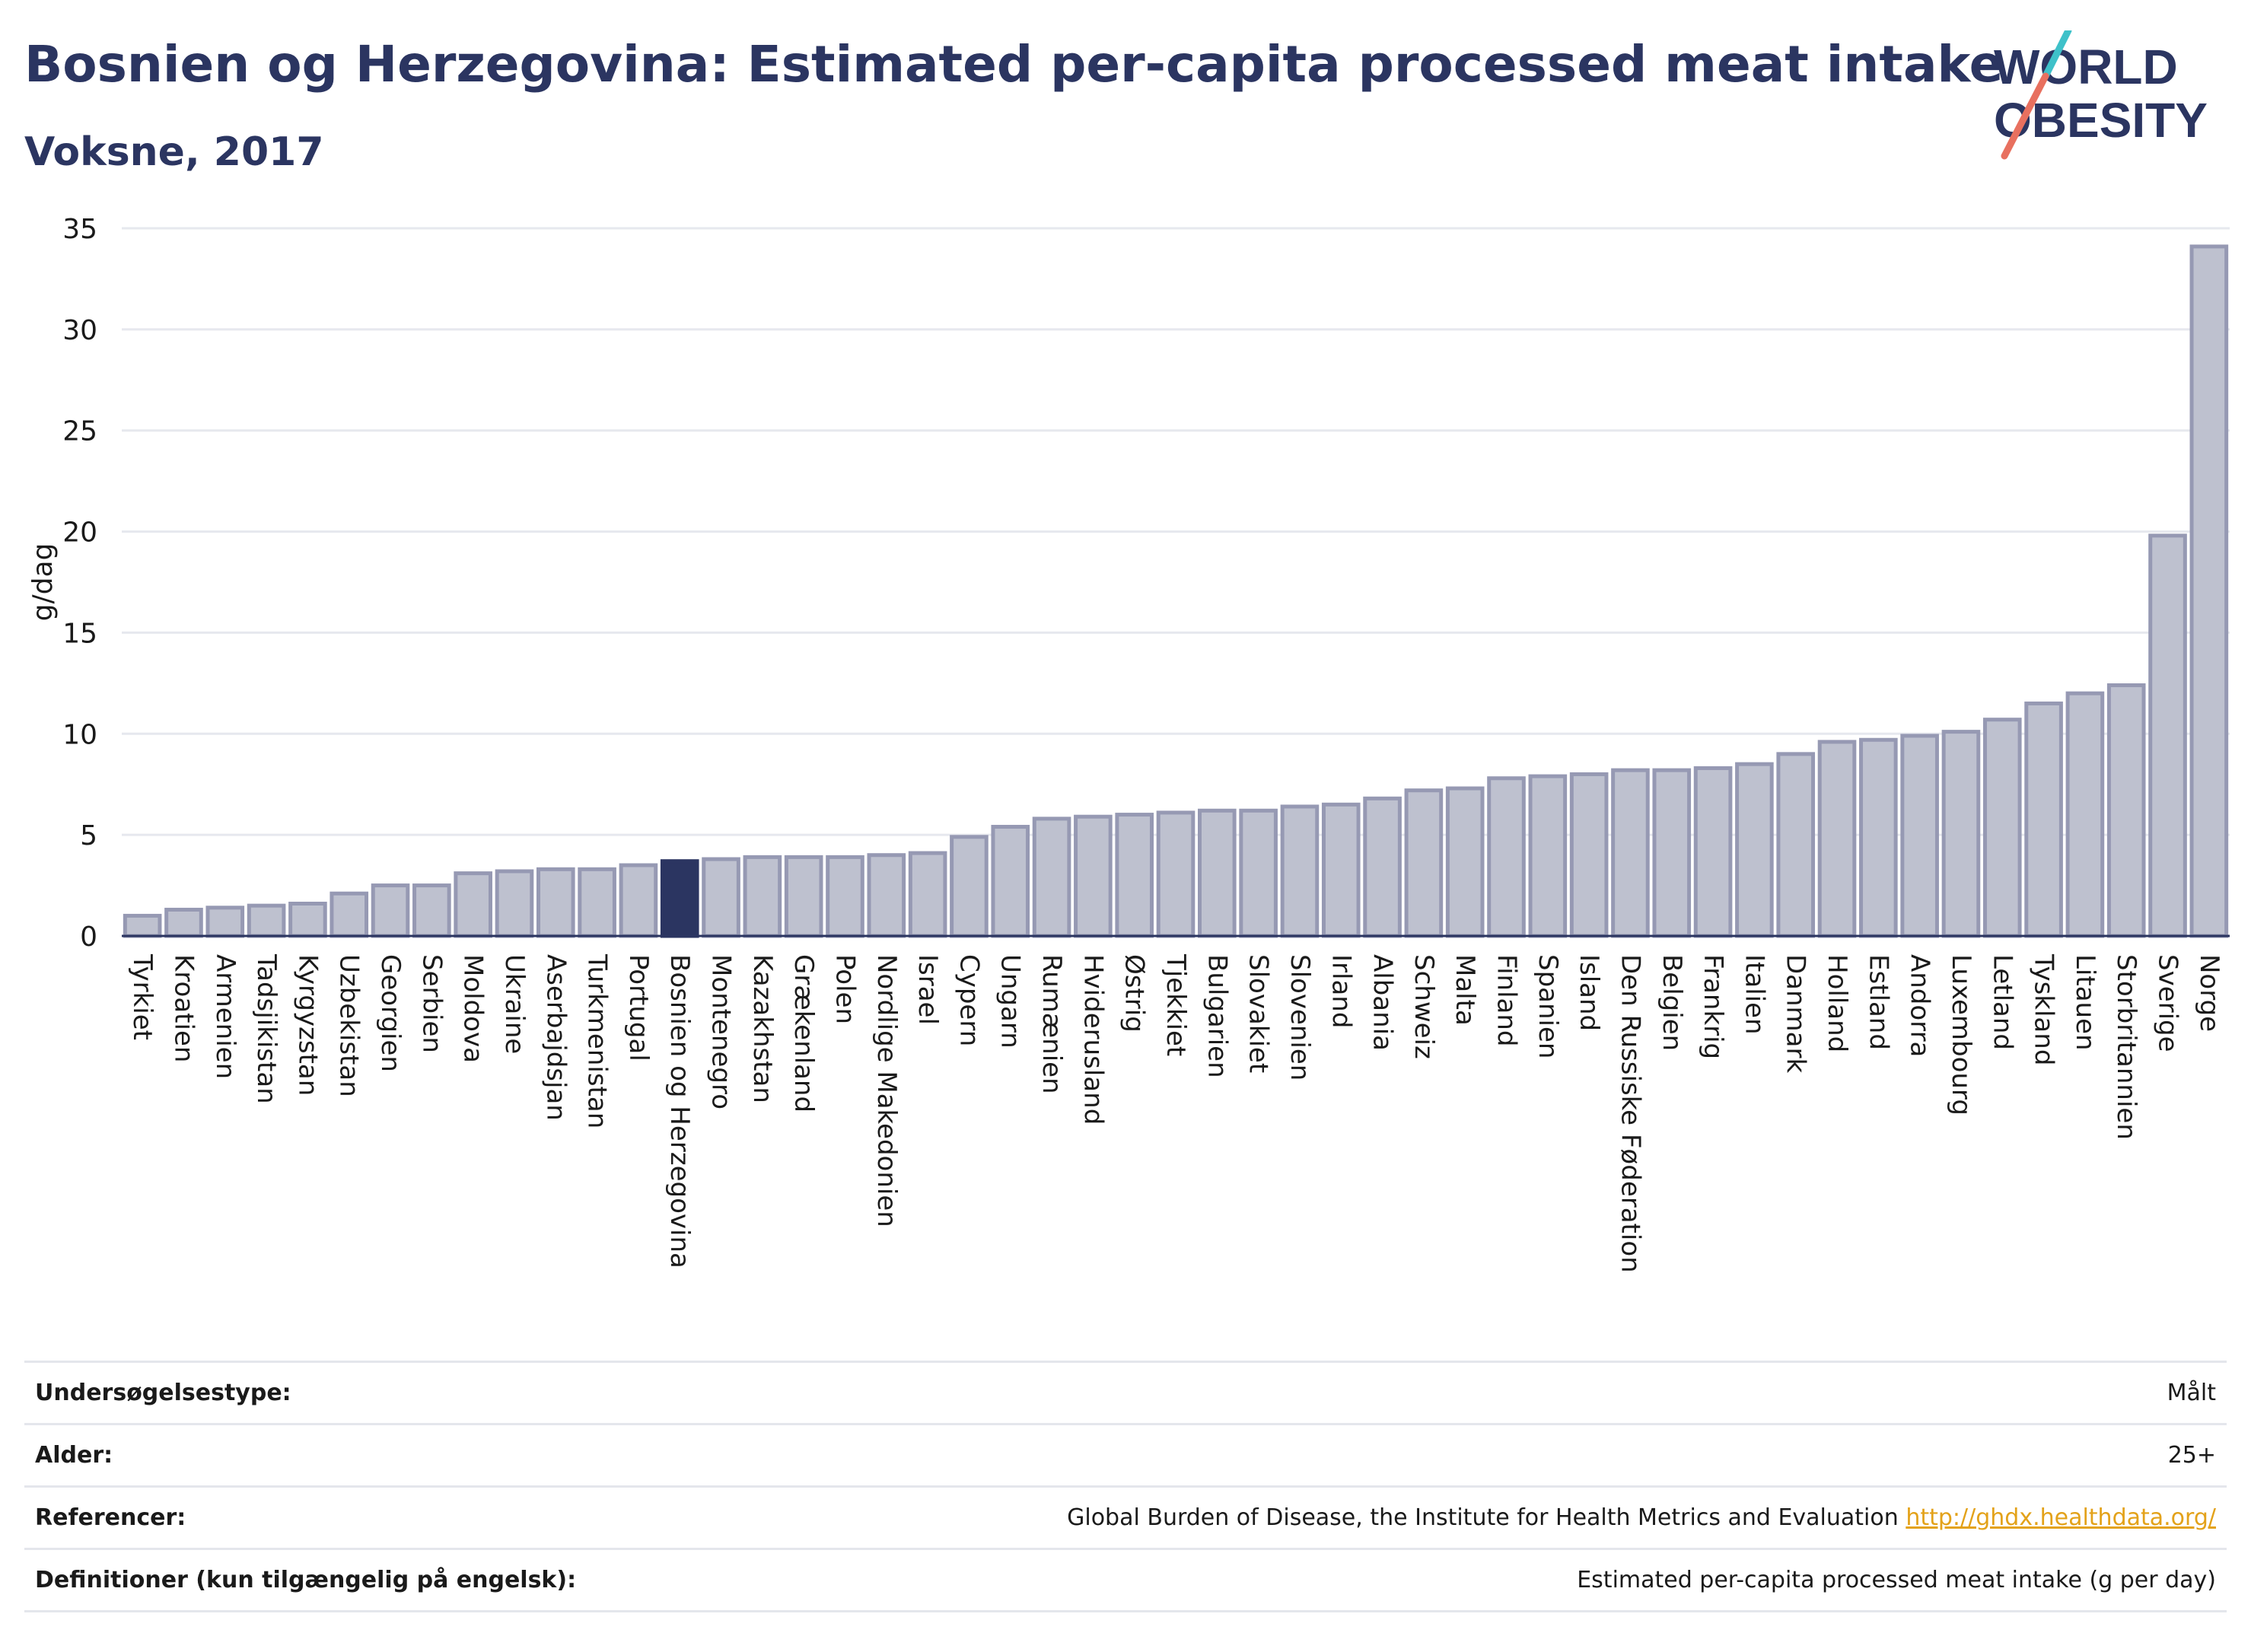  Describe the element at coordinates (514, 1004) in the screenshot. I see `x-tick-label: Ukraine` at that location.